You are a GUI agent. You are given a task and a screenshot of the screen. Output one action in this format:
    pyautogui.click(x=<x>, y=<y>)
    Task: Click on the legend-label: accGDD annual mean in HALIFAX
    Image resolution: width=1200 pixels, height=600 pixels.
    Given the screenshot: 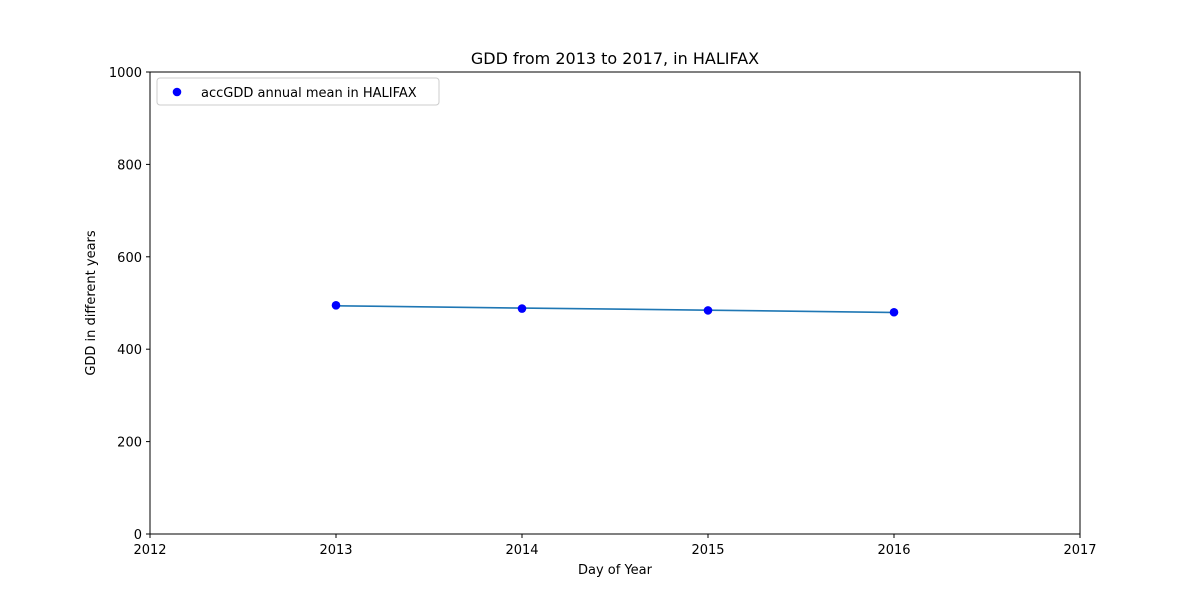 What is the action you would take?
    pyautogui.click(x=309, y=93)
    